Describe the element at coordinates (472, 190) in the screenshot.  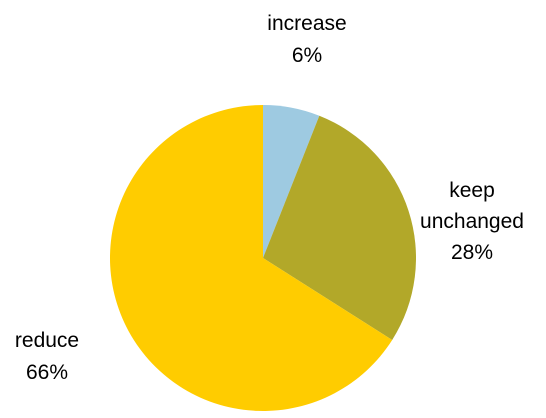
I see `slice-label-keep-unchanged-0: keep` at that location.